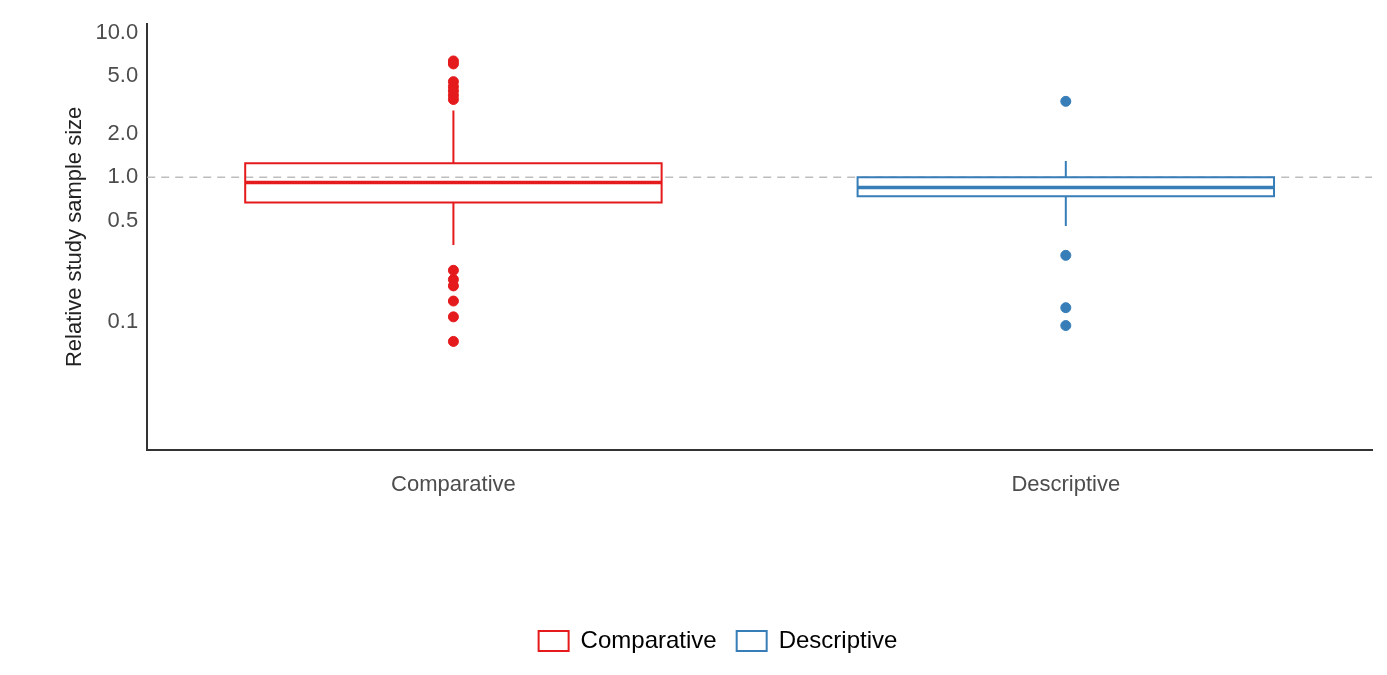  What do you see at coordinates (123, 176) in the screenshot?
I see `y-tick-label: 1.0` at bounding box center [123, 176].